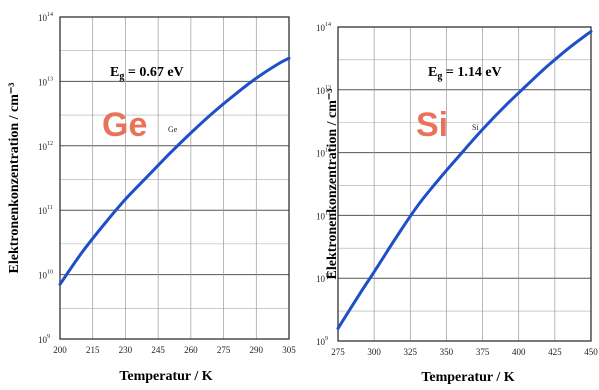 This screenshot has width=599, height=390. Describe the element at coordinates (411, 352) in the screenshot. I see `x-tick-label: 325` at that location.